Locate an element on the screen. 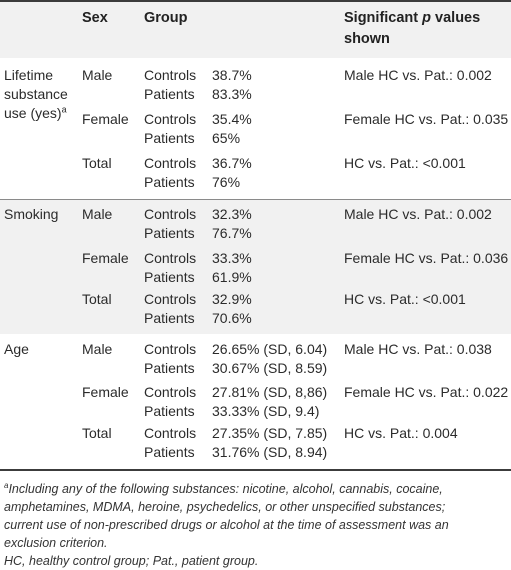  header-significant-line2: shown is located at coordinates (367, 39).